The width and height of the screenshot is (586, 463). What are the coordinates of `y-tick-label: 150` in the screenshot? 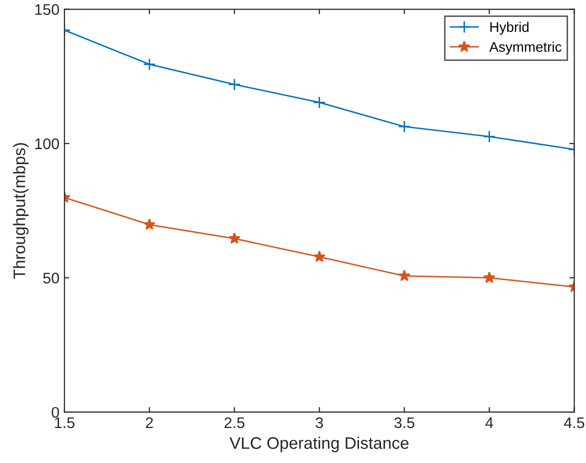 It's located at (47, 9).